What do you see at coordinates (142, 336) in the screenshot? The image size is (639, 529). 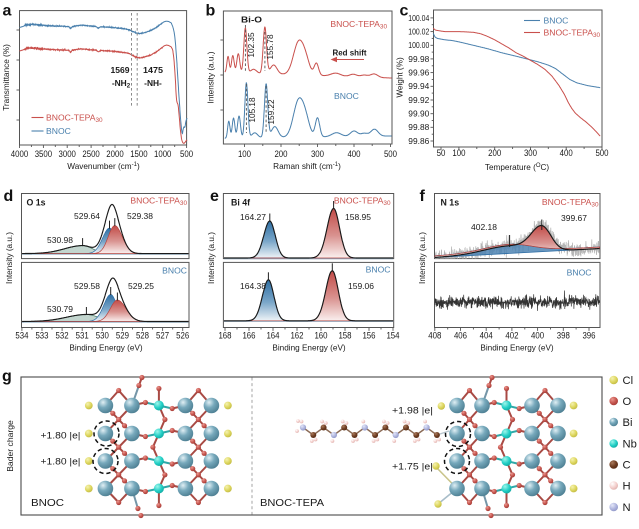 I see `svg-text: 528` at bounding box center [142, 336].